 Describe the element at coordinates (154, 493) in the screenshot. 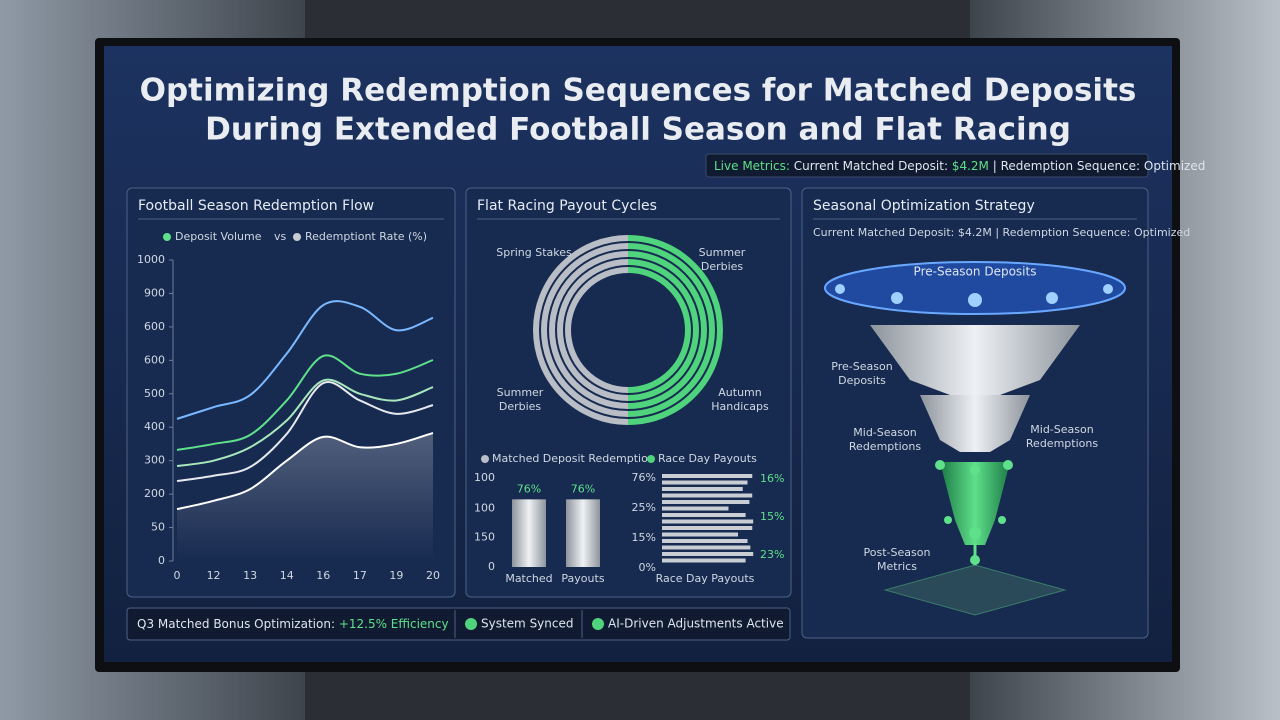

I see `y-tick-label: 200` at that location.